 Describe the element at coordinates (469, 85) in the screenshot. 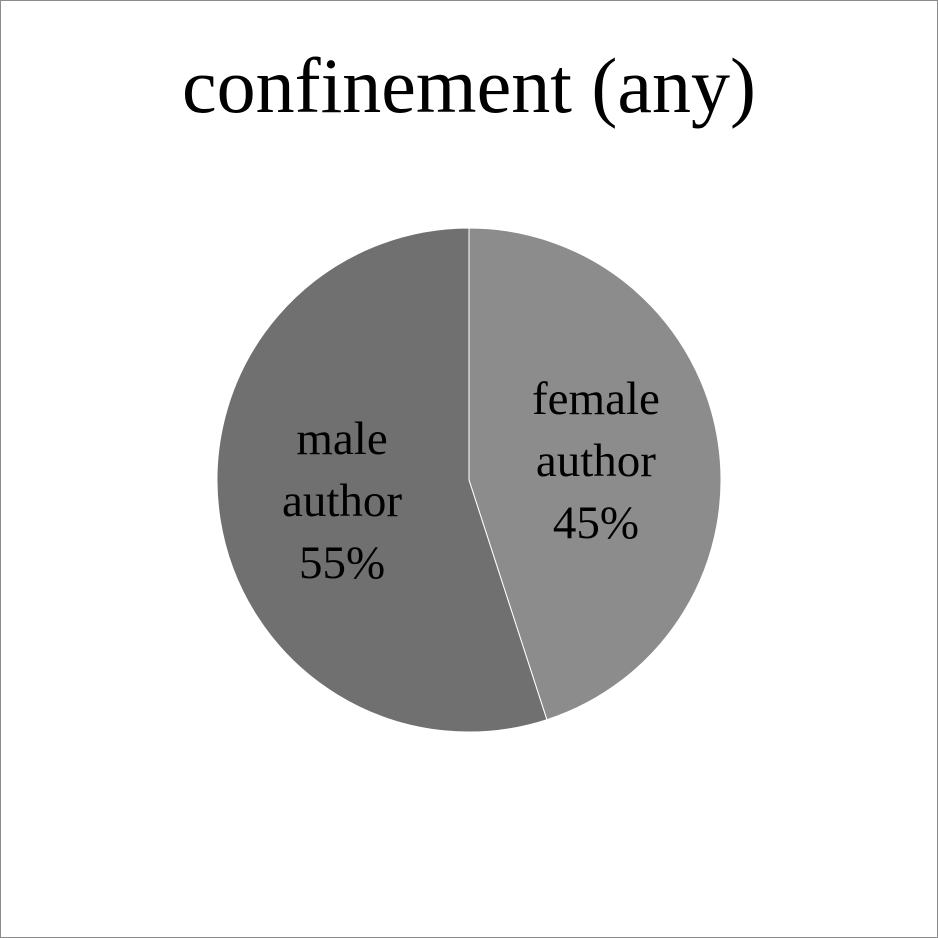

I see `chart-title: confinement (any)` at that location.